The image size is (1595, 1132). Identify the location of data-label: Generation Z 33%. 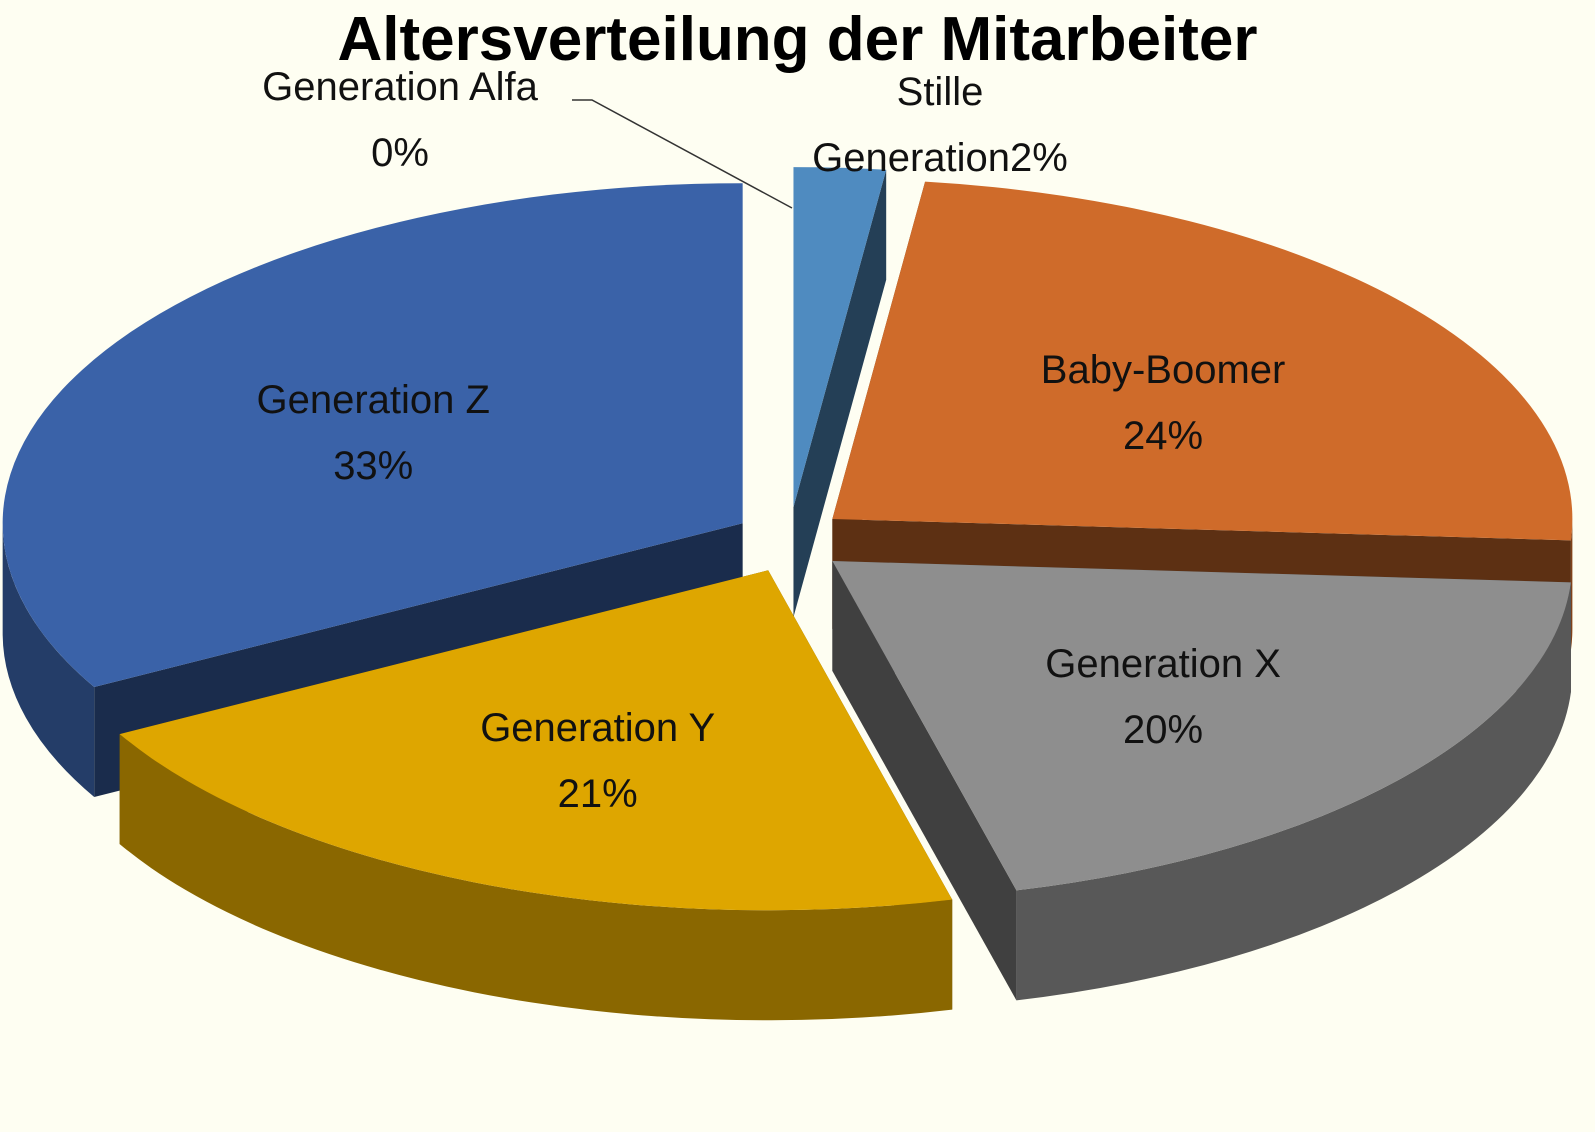
(372, 433).